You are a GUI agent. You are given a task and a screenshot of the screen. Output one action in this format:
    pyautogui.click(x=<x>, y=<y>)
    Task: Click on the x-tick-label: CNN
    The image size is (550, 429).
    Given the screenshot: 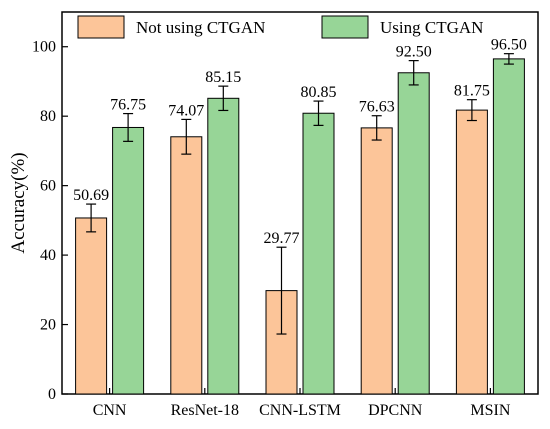 What is the action you would take?
    pyautogui.click(x=110, y=410)
    